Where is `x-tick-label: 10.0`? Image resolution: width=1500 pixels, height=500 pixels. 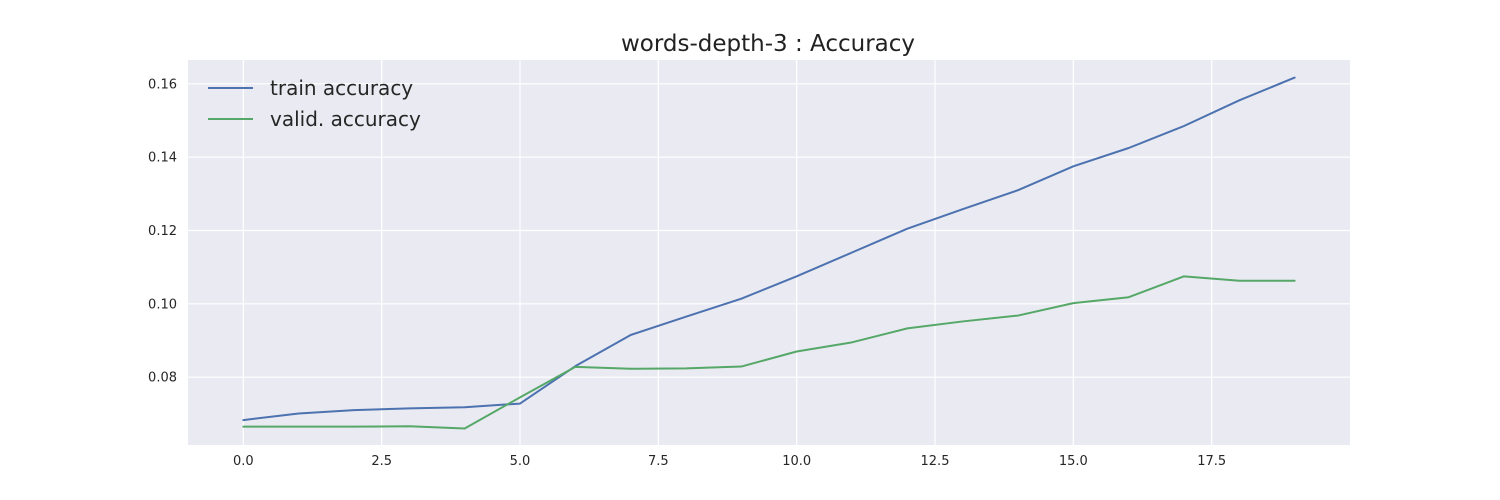
x-tick-label: 10.0 is located at coordinates (796, 461).